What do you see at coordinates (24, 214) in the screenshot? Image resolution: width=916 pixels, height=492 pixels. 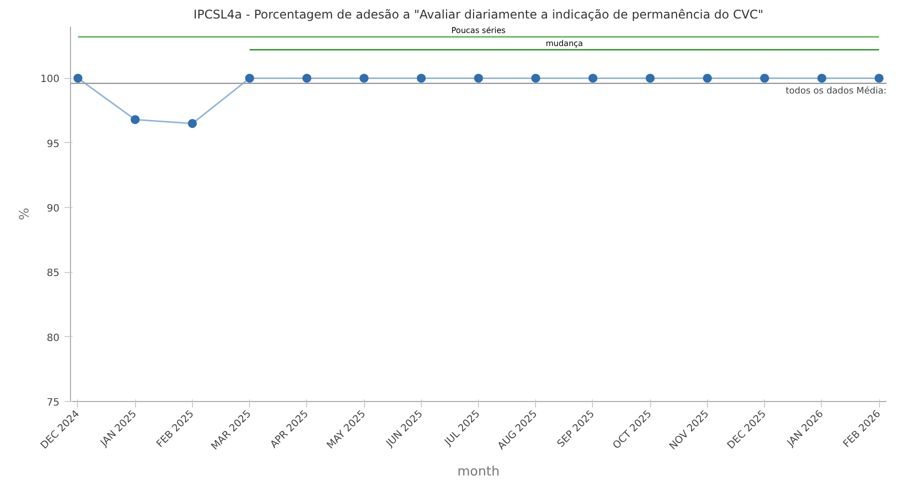 I see `y-axis-title: %` at bounding box center [24, 214].